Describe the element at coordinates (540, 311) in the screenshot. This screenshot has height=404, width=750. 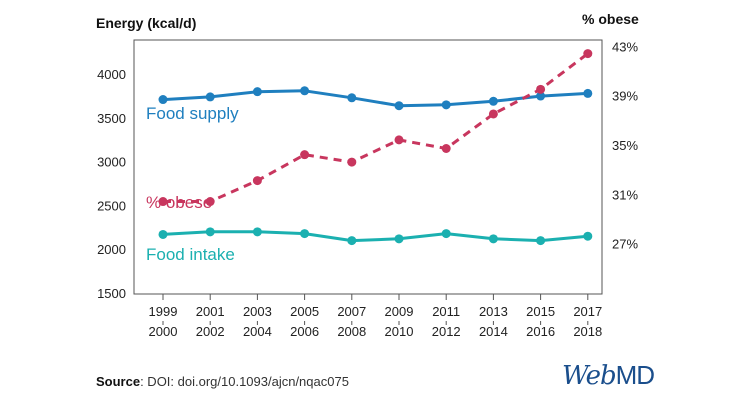
I see `x-tick-label-start: 2015` at that location.